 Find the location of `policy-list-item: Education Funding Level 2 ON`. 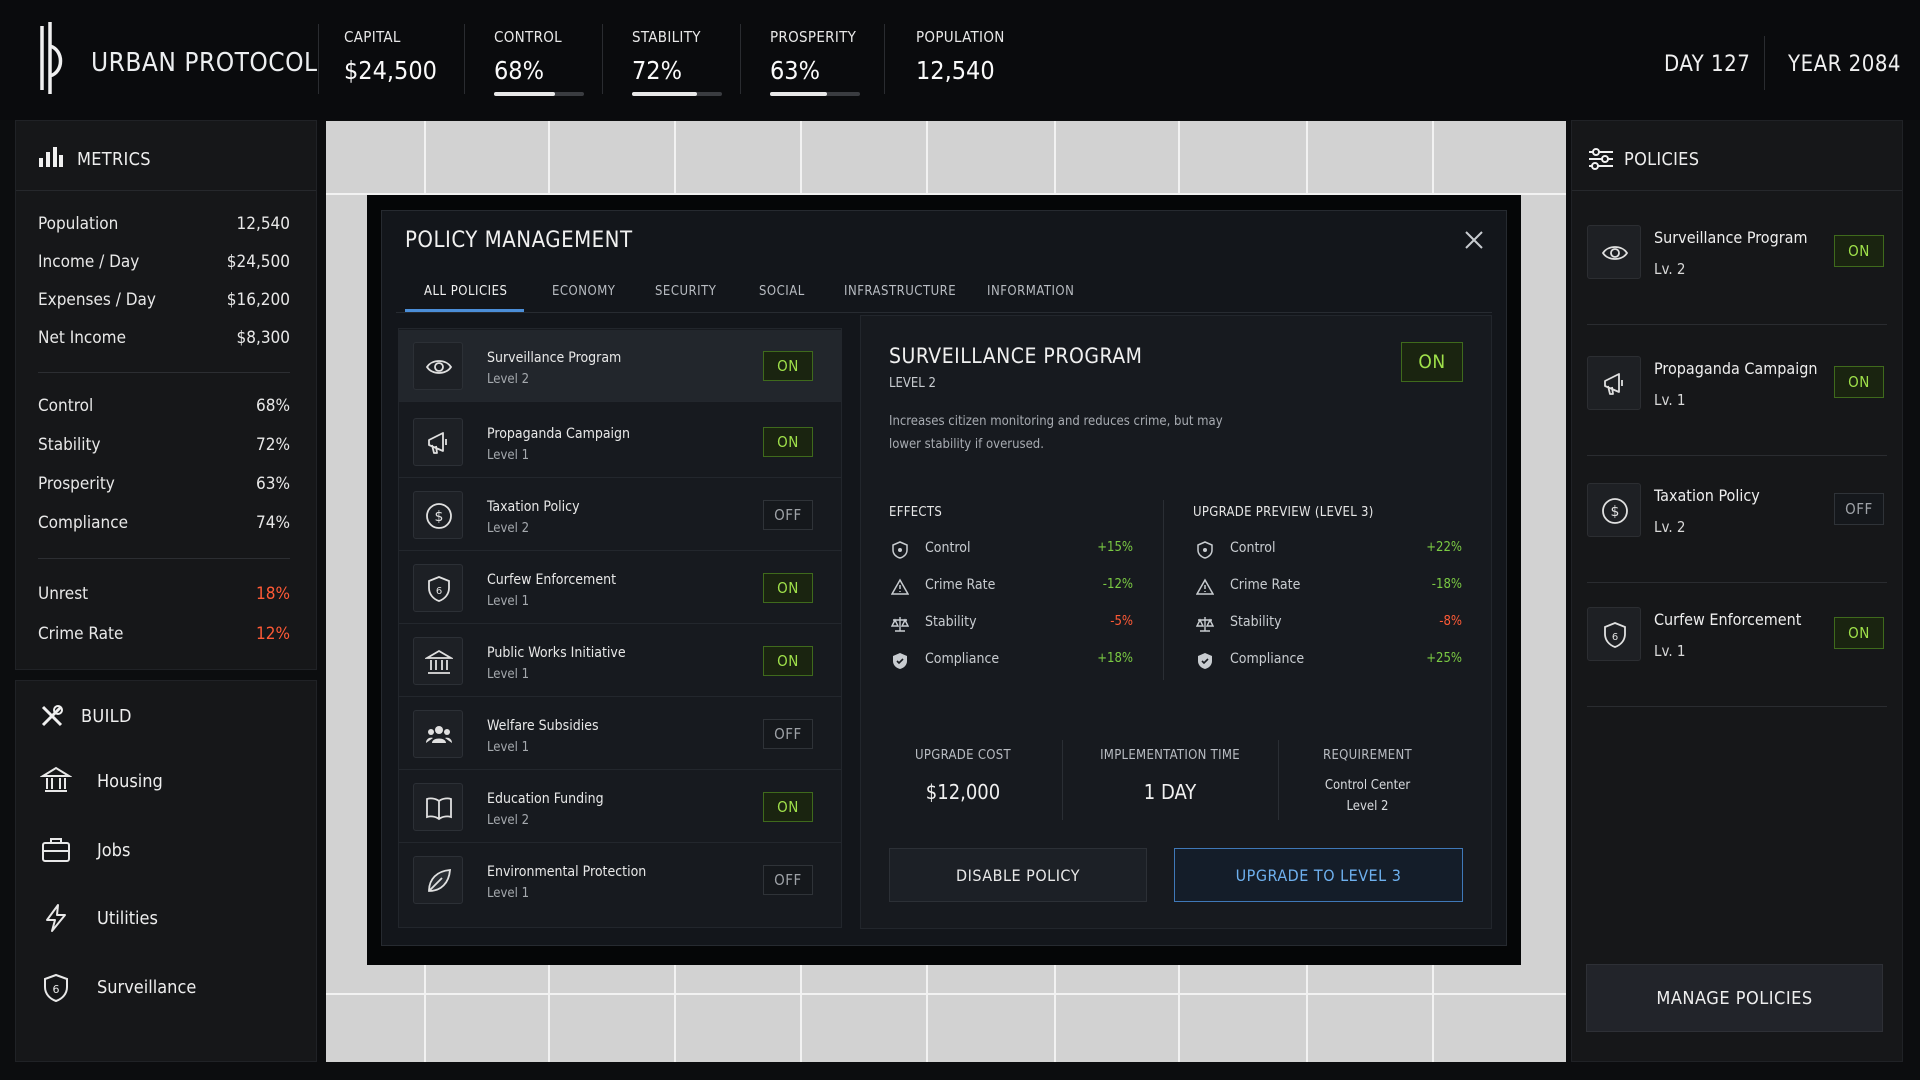

policy-list-item: Education Funding Level 2 ON is located at coordinates (620, 807).